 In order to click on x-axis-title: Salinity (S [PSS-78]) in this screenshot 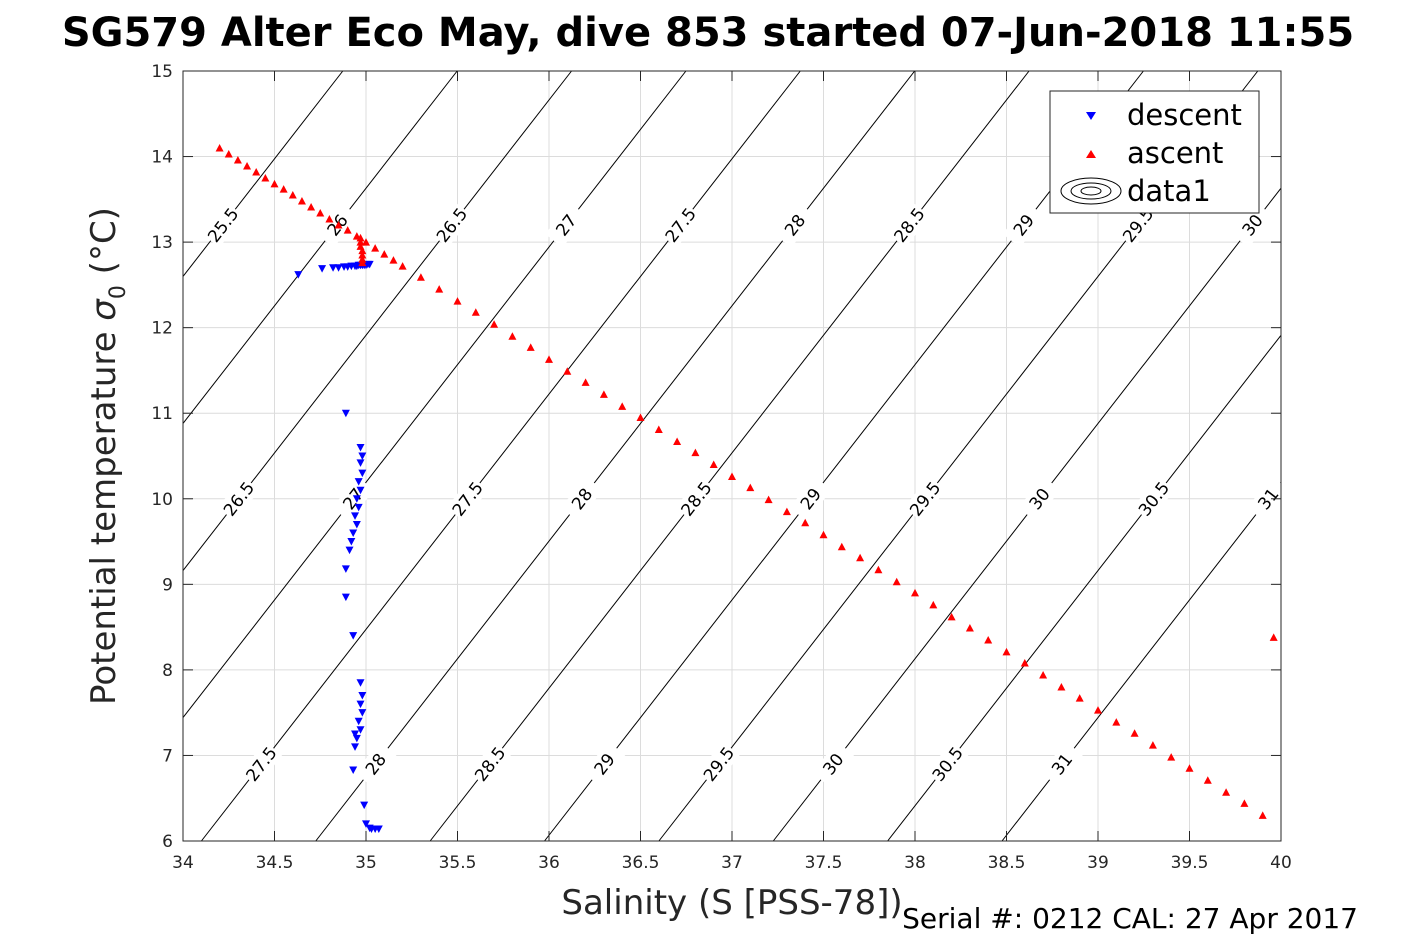, I will do `click(731, 903)`.